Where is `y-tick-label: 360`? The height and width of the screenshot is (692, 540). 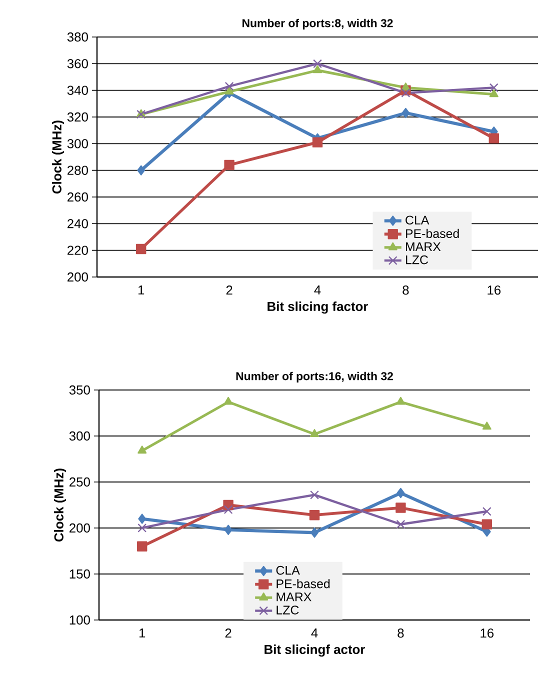 y-tick-label: 360 is located at coordinates (77, 63).